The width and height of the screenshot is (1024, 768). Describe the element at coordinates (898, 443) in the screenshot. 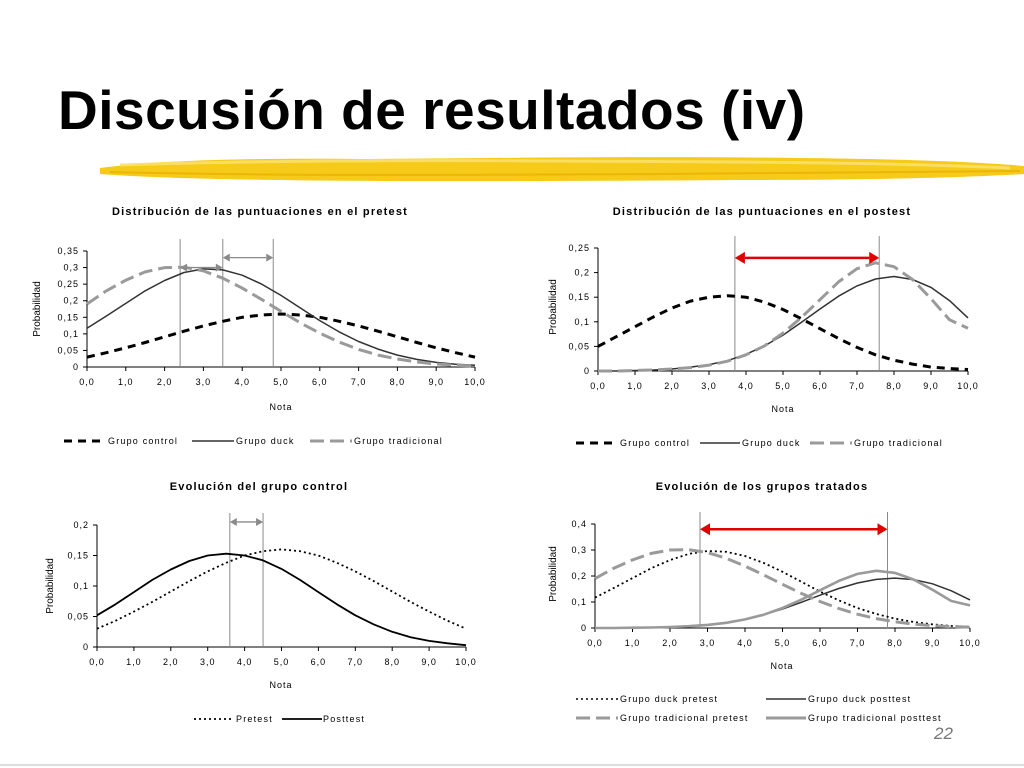

I see `legend-label: Grupo tradicional` at that location.